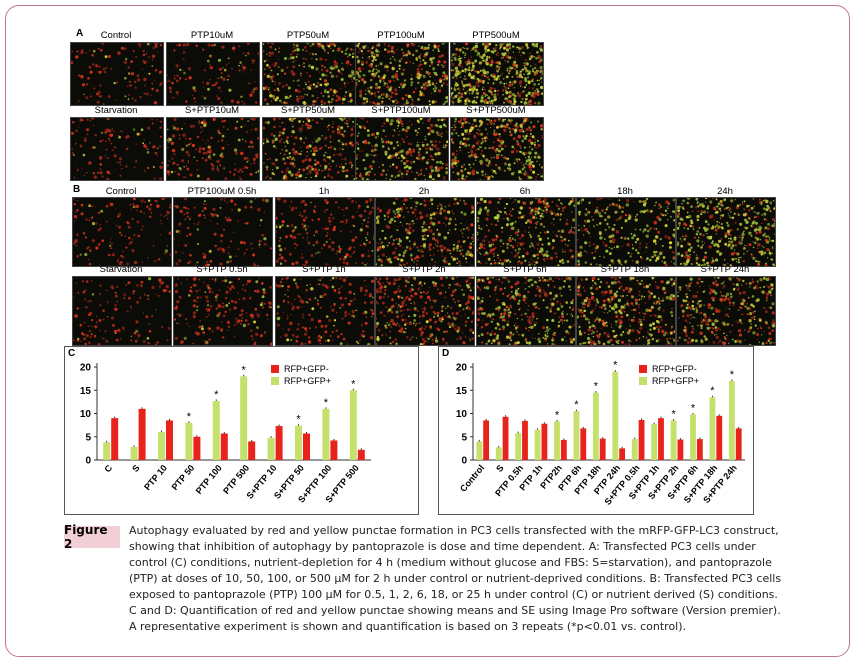  What do you see at coordinates (324, 269) in the screenshot?
I see `panel-b-tile-label: S+PTP 1h` at bounding box center [324, 269].